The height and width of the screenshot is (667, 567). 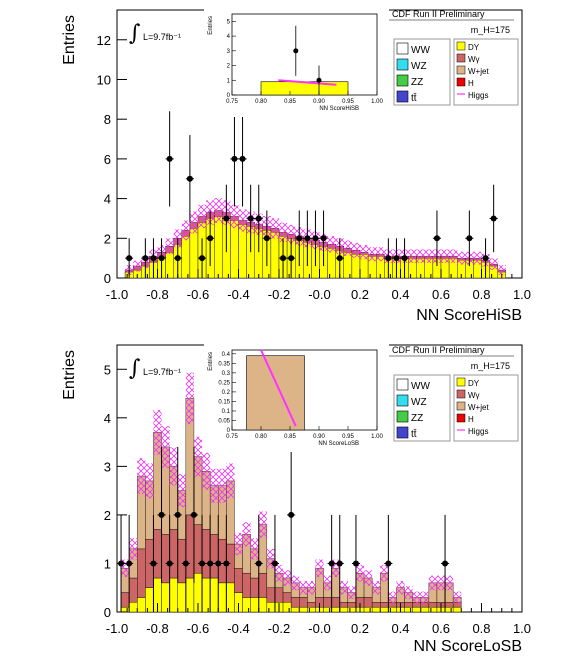 I want to click on inset-y-tick-label: 0.4, so click(x=226, y=355).